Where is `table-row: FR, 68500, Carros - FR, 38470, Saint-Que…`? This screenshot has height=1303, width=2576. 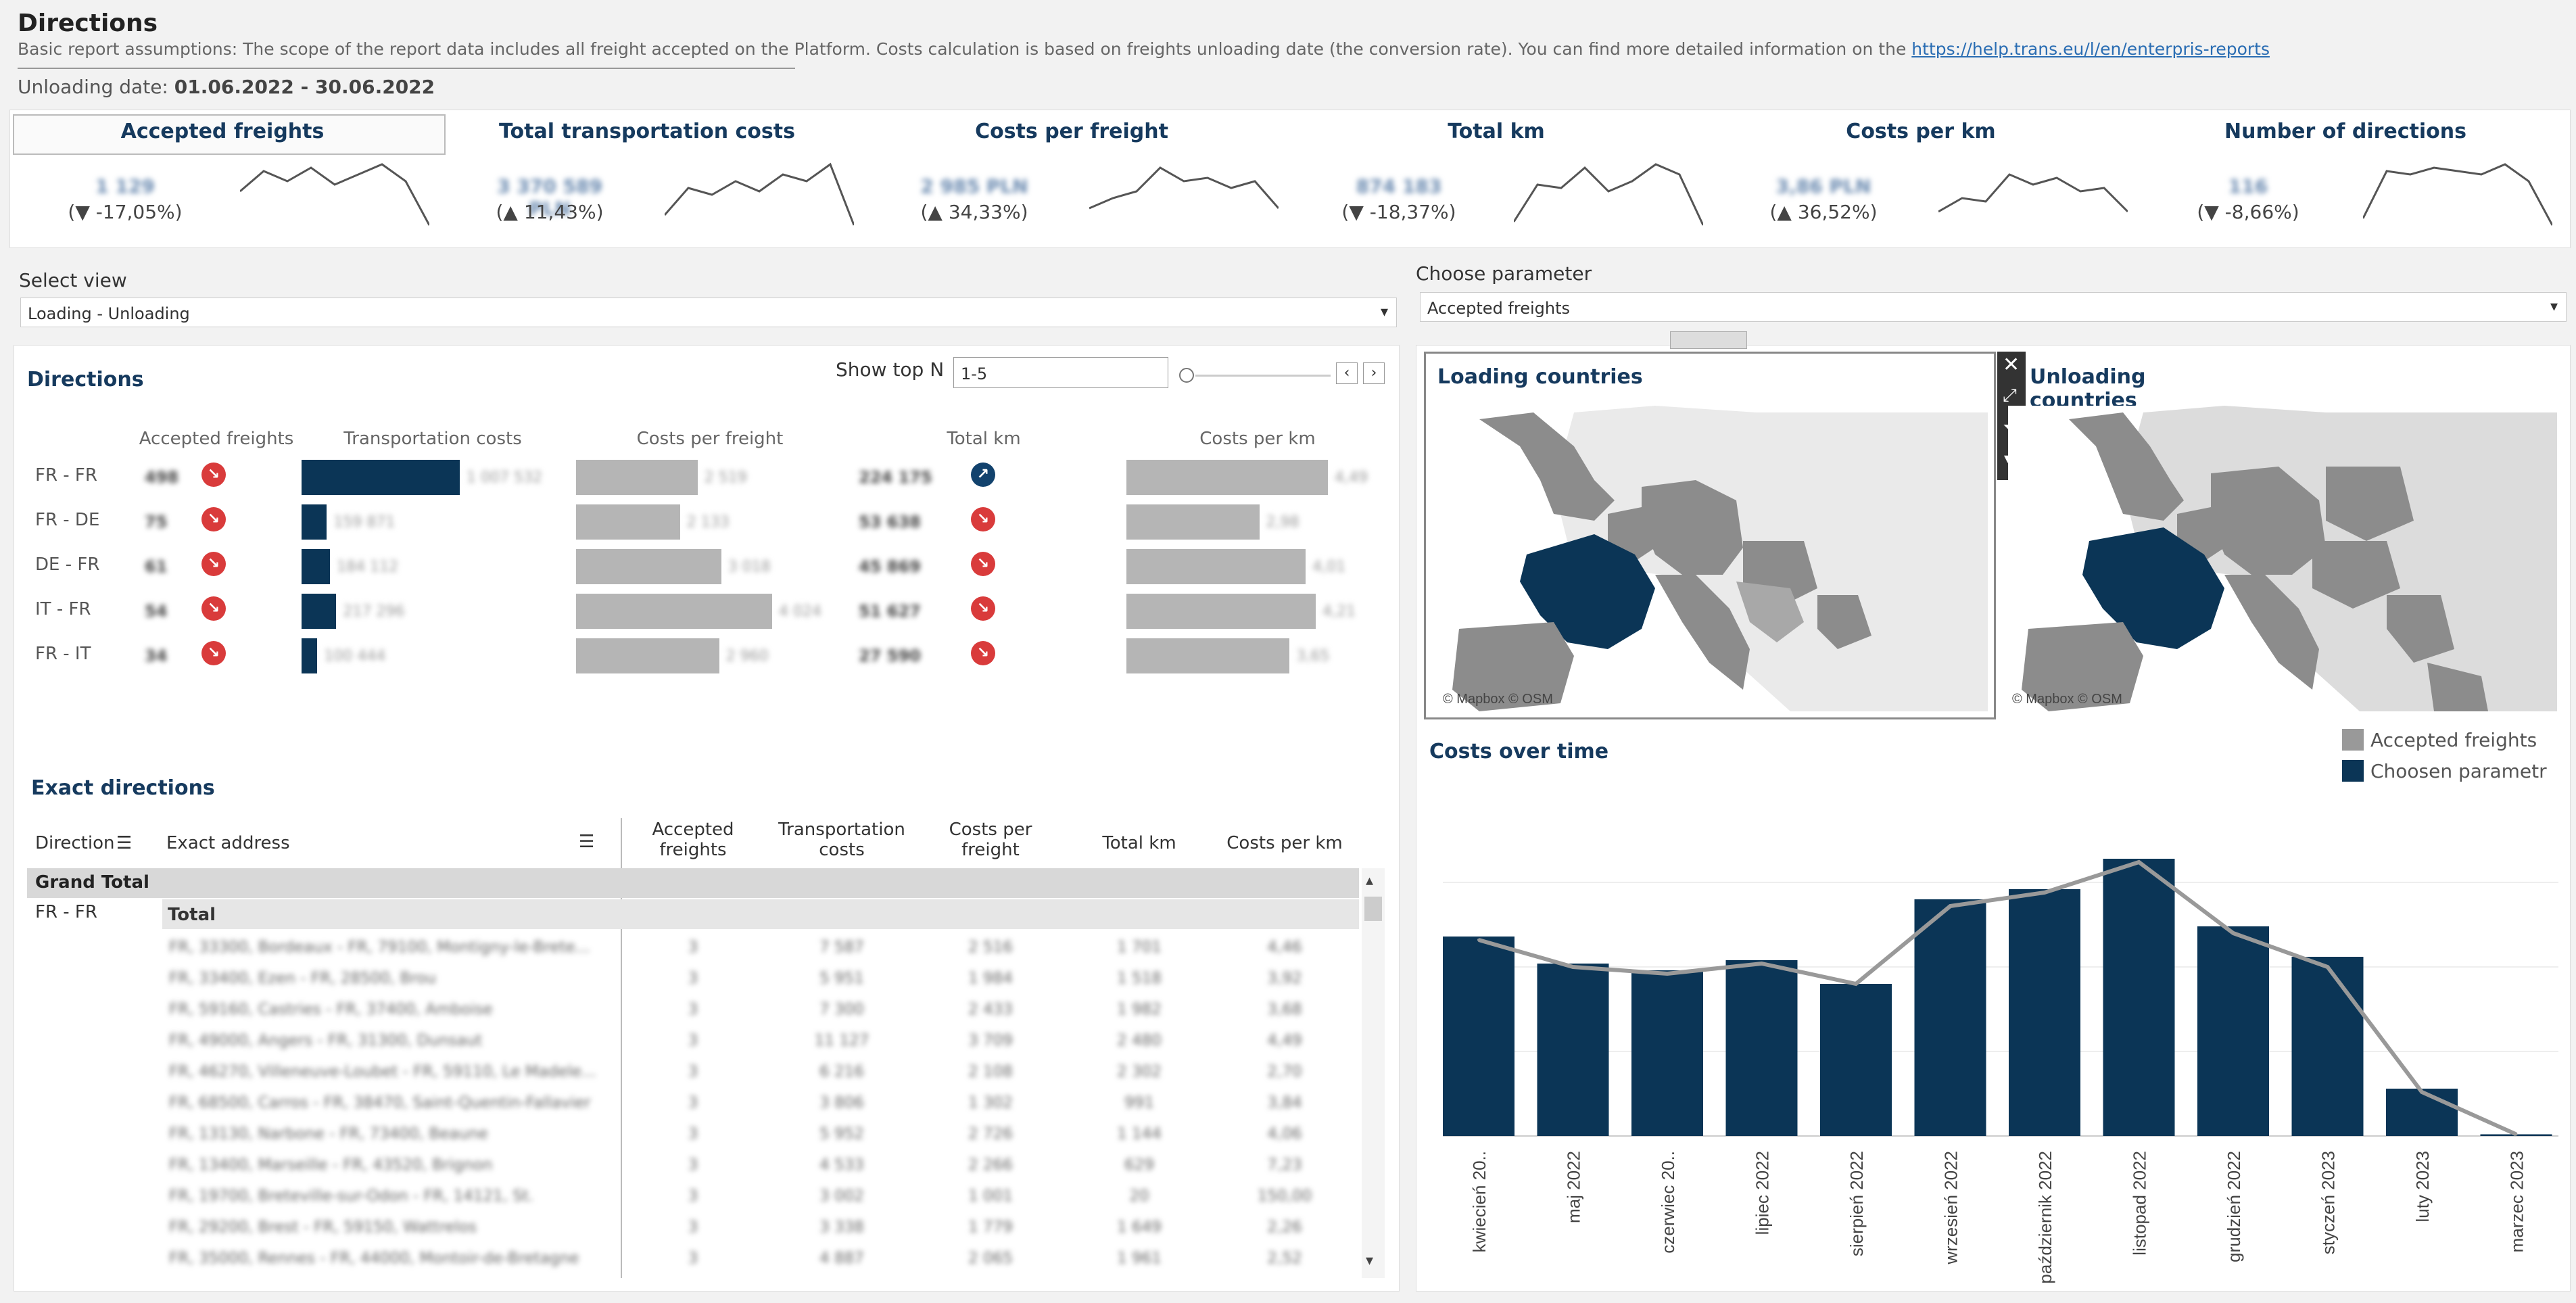 table-row: FR, 68500, Carros - FR, 38470, Saint-Que… is located at coordinates (760, 1102).